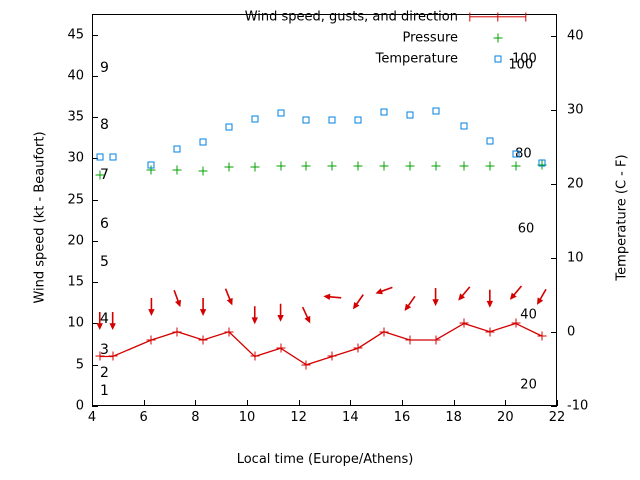 The height and width of the screenshot is (480, 640). I want to click on y-tick-label-right: 0, so click(571, 332).